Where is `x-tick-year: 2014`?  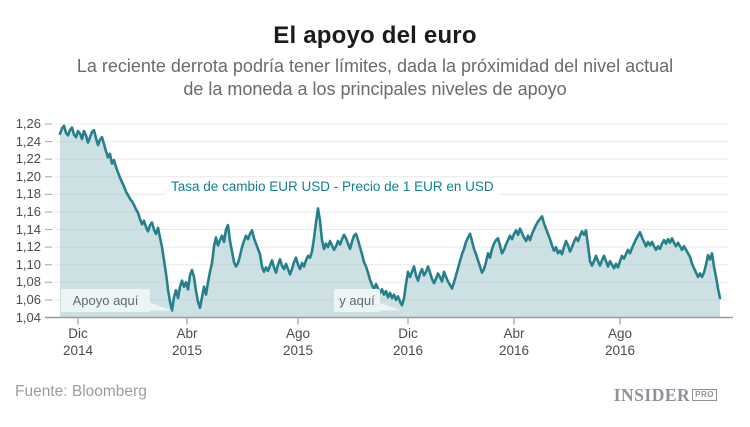
x-tick-year: 2014 is located at coordinates (78, 350).